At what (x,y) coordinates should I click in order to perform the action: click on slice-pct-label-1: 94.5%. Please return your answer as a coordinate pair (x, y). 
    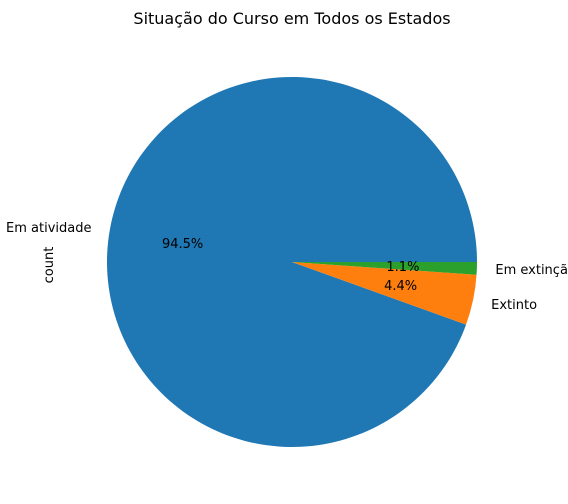
    Looking at the image, I should click on (182, 244).